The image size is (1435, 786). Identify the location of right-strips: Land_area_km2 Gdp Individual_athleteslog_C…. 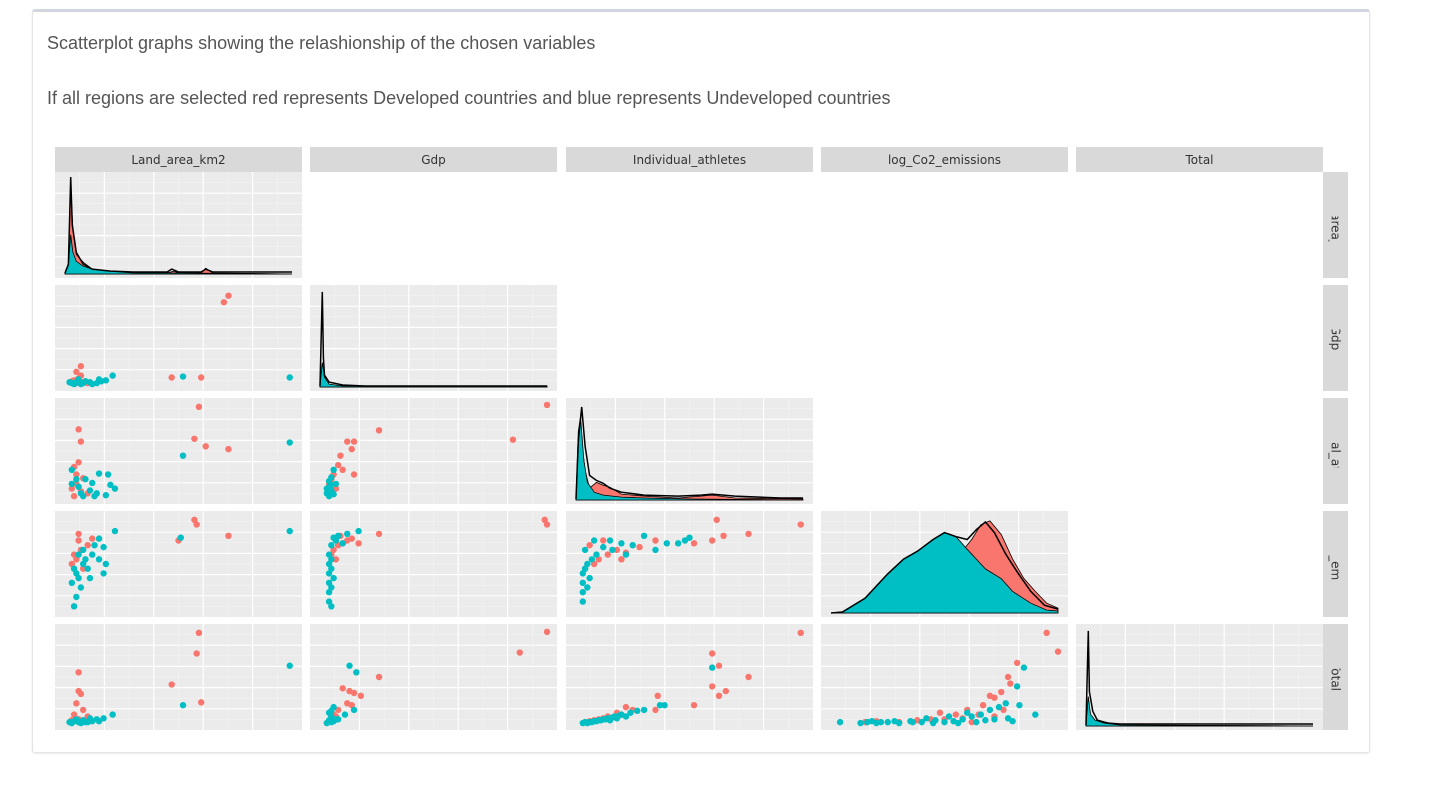
(1335, 451).